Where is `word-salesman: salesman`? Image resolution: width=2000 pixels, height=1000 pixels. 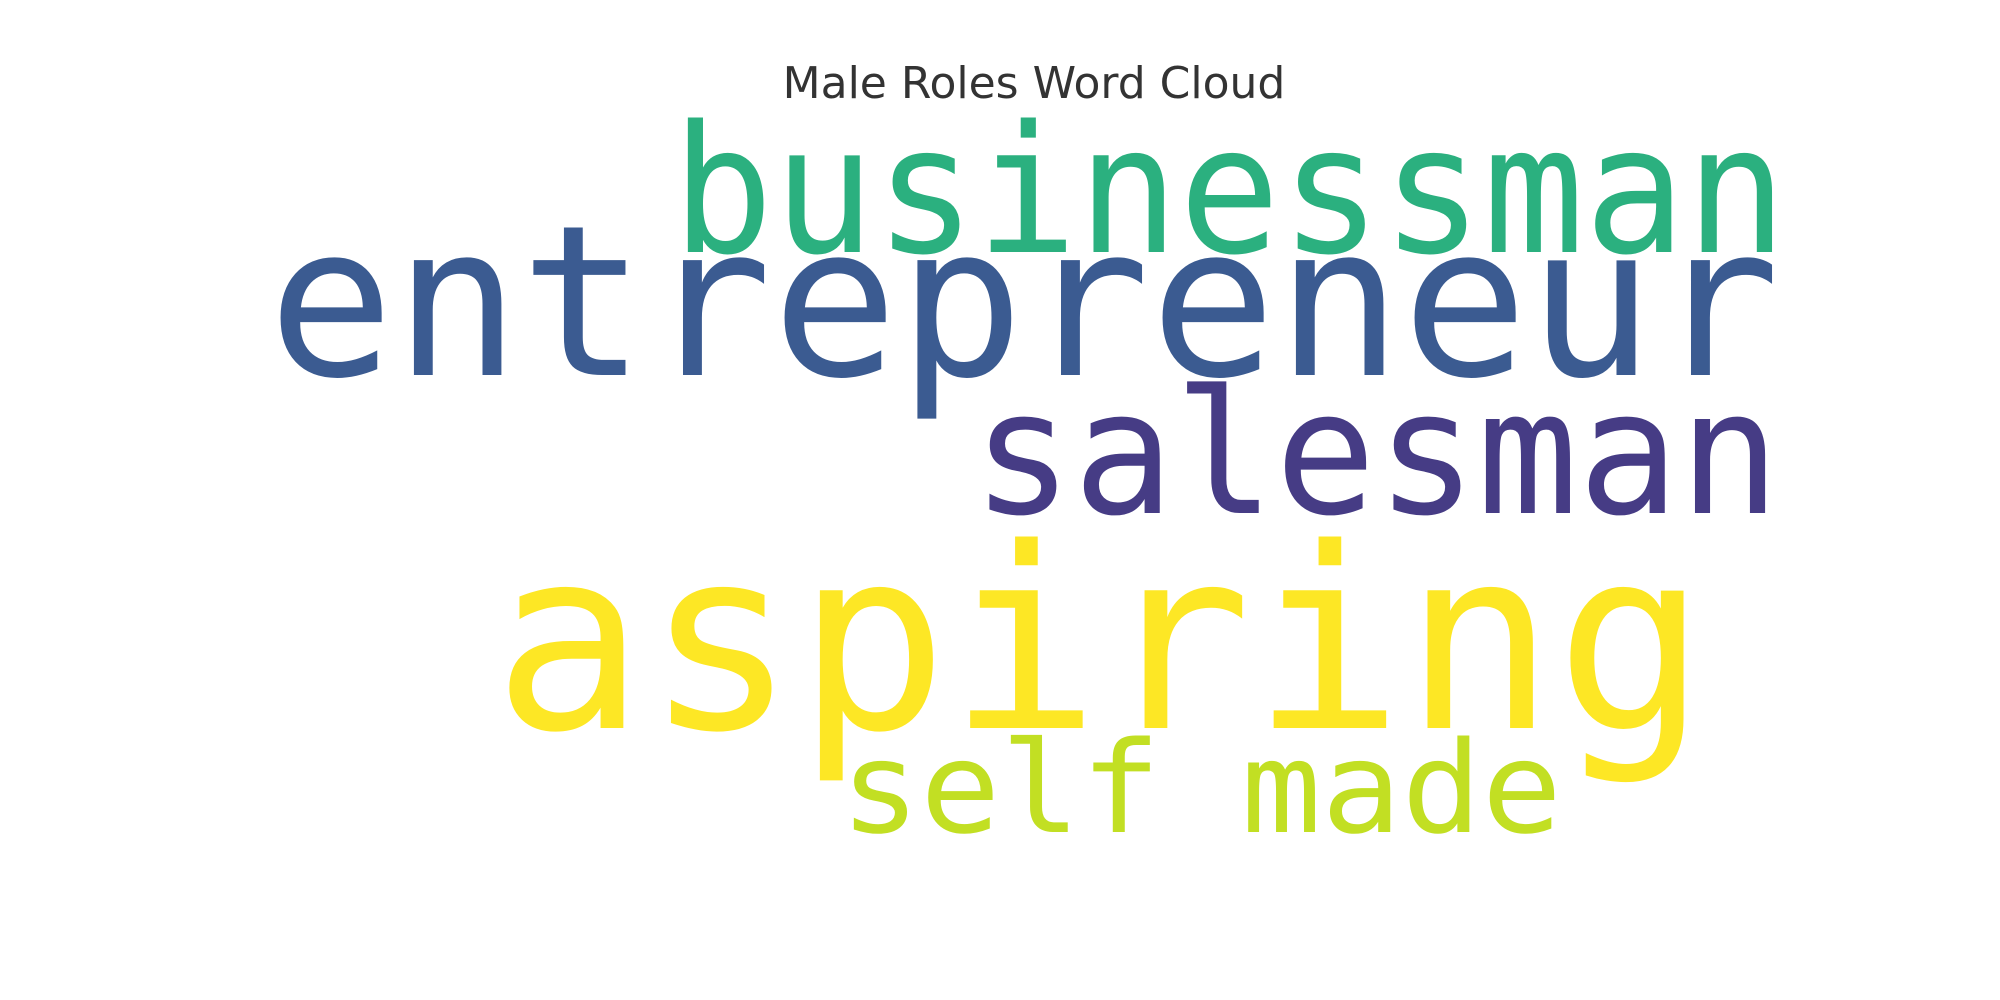
word-salesman: salesman is located at coordinates (1376, 453).